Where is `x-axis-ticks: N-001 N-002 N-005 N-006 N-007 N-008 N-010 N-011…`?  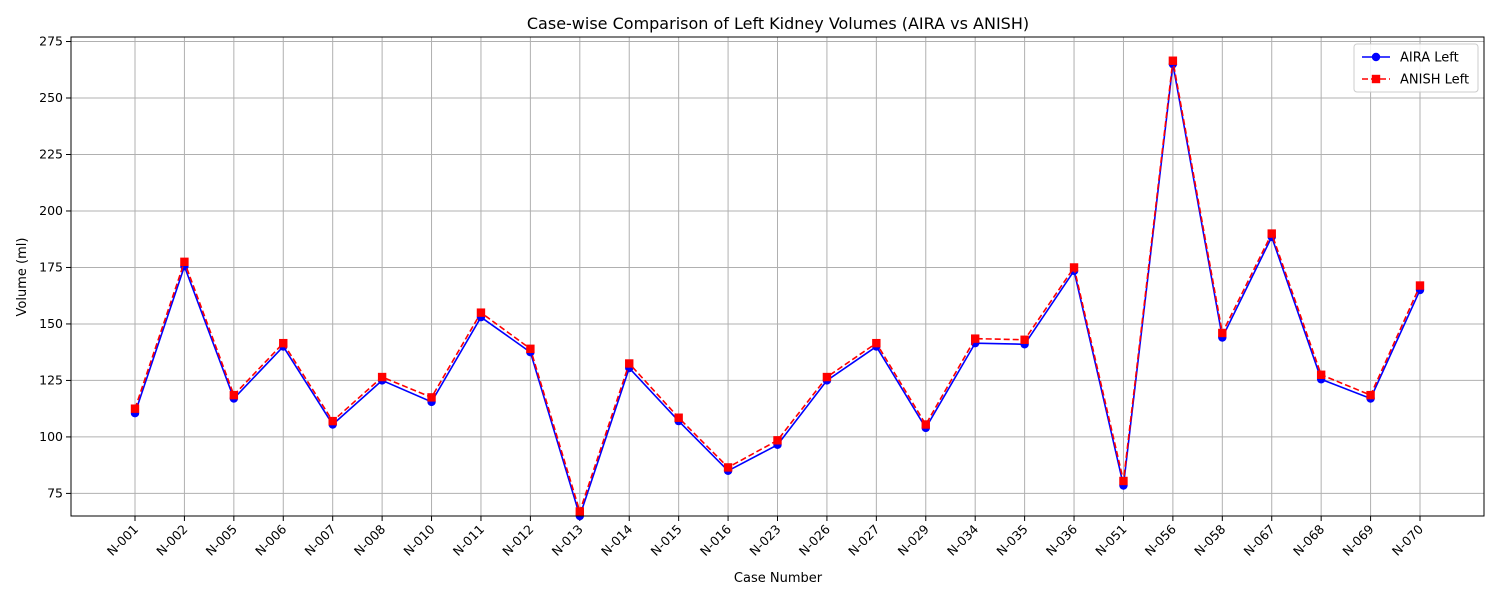
x-axis-ticks: N-001 N-002 N-005 N-006 N-007 N-008 N-010 N-011… is located at coordinates (765, 537).